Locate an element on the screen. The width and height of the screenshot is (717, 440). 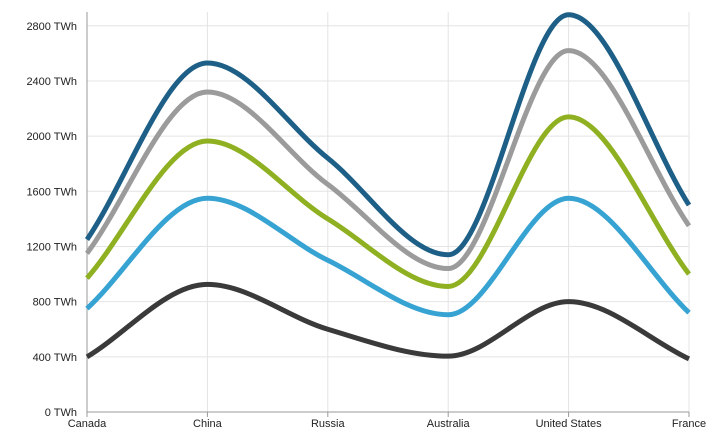
y-tick-label: 2400 TWh is located at coordinates (51, 82).